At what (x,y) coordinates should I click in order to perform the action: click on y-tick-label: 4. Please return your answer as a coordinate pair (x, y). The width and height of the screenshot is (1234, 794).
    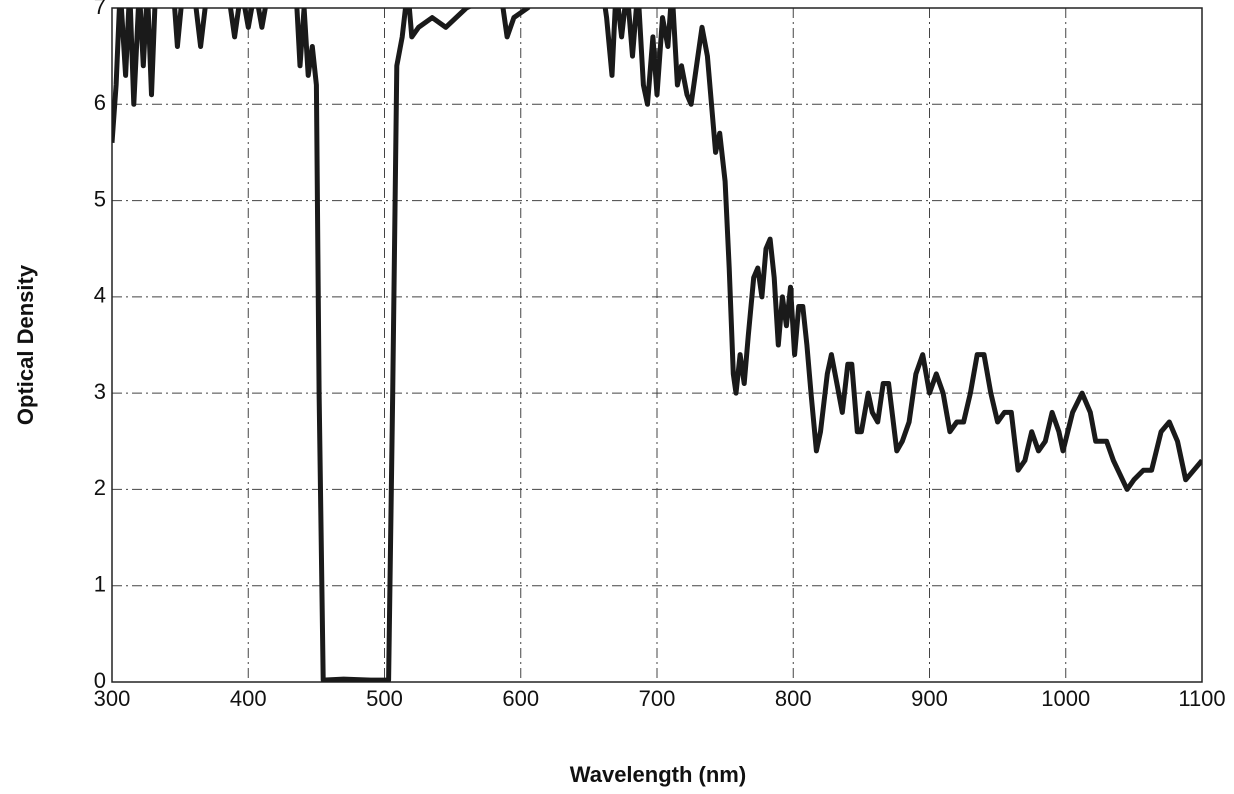
    Looking at the image, I should click on (100, 295).